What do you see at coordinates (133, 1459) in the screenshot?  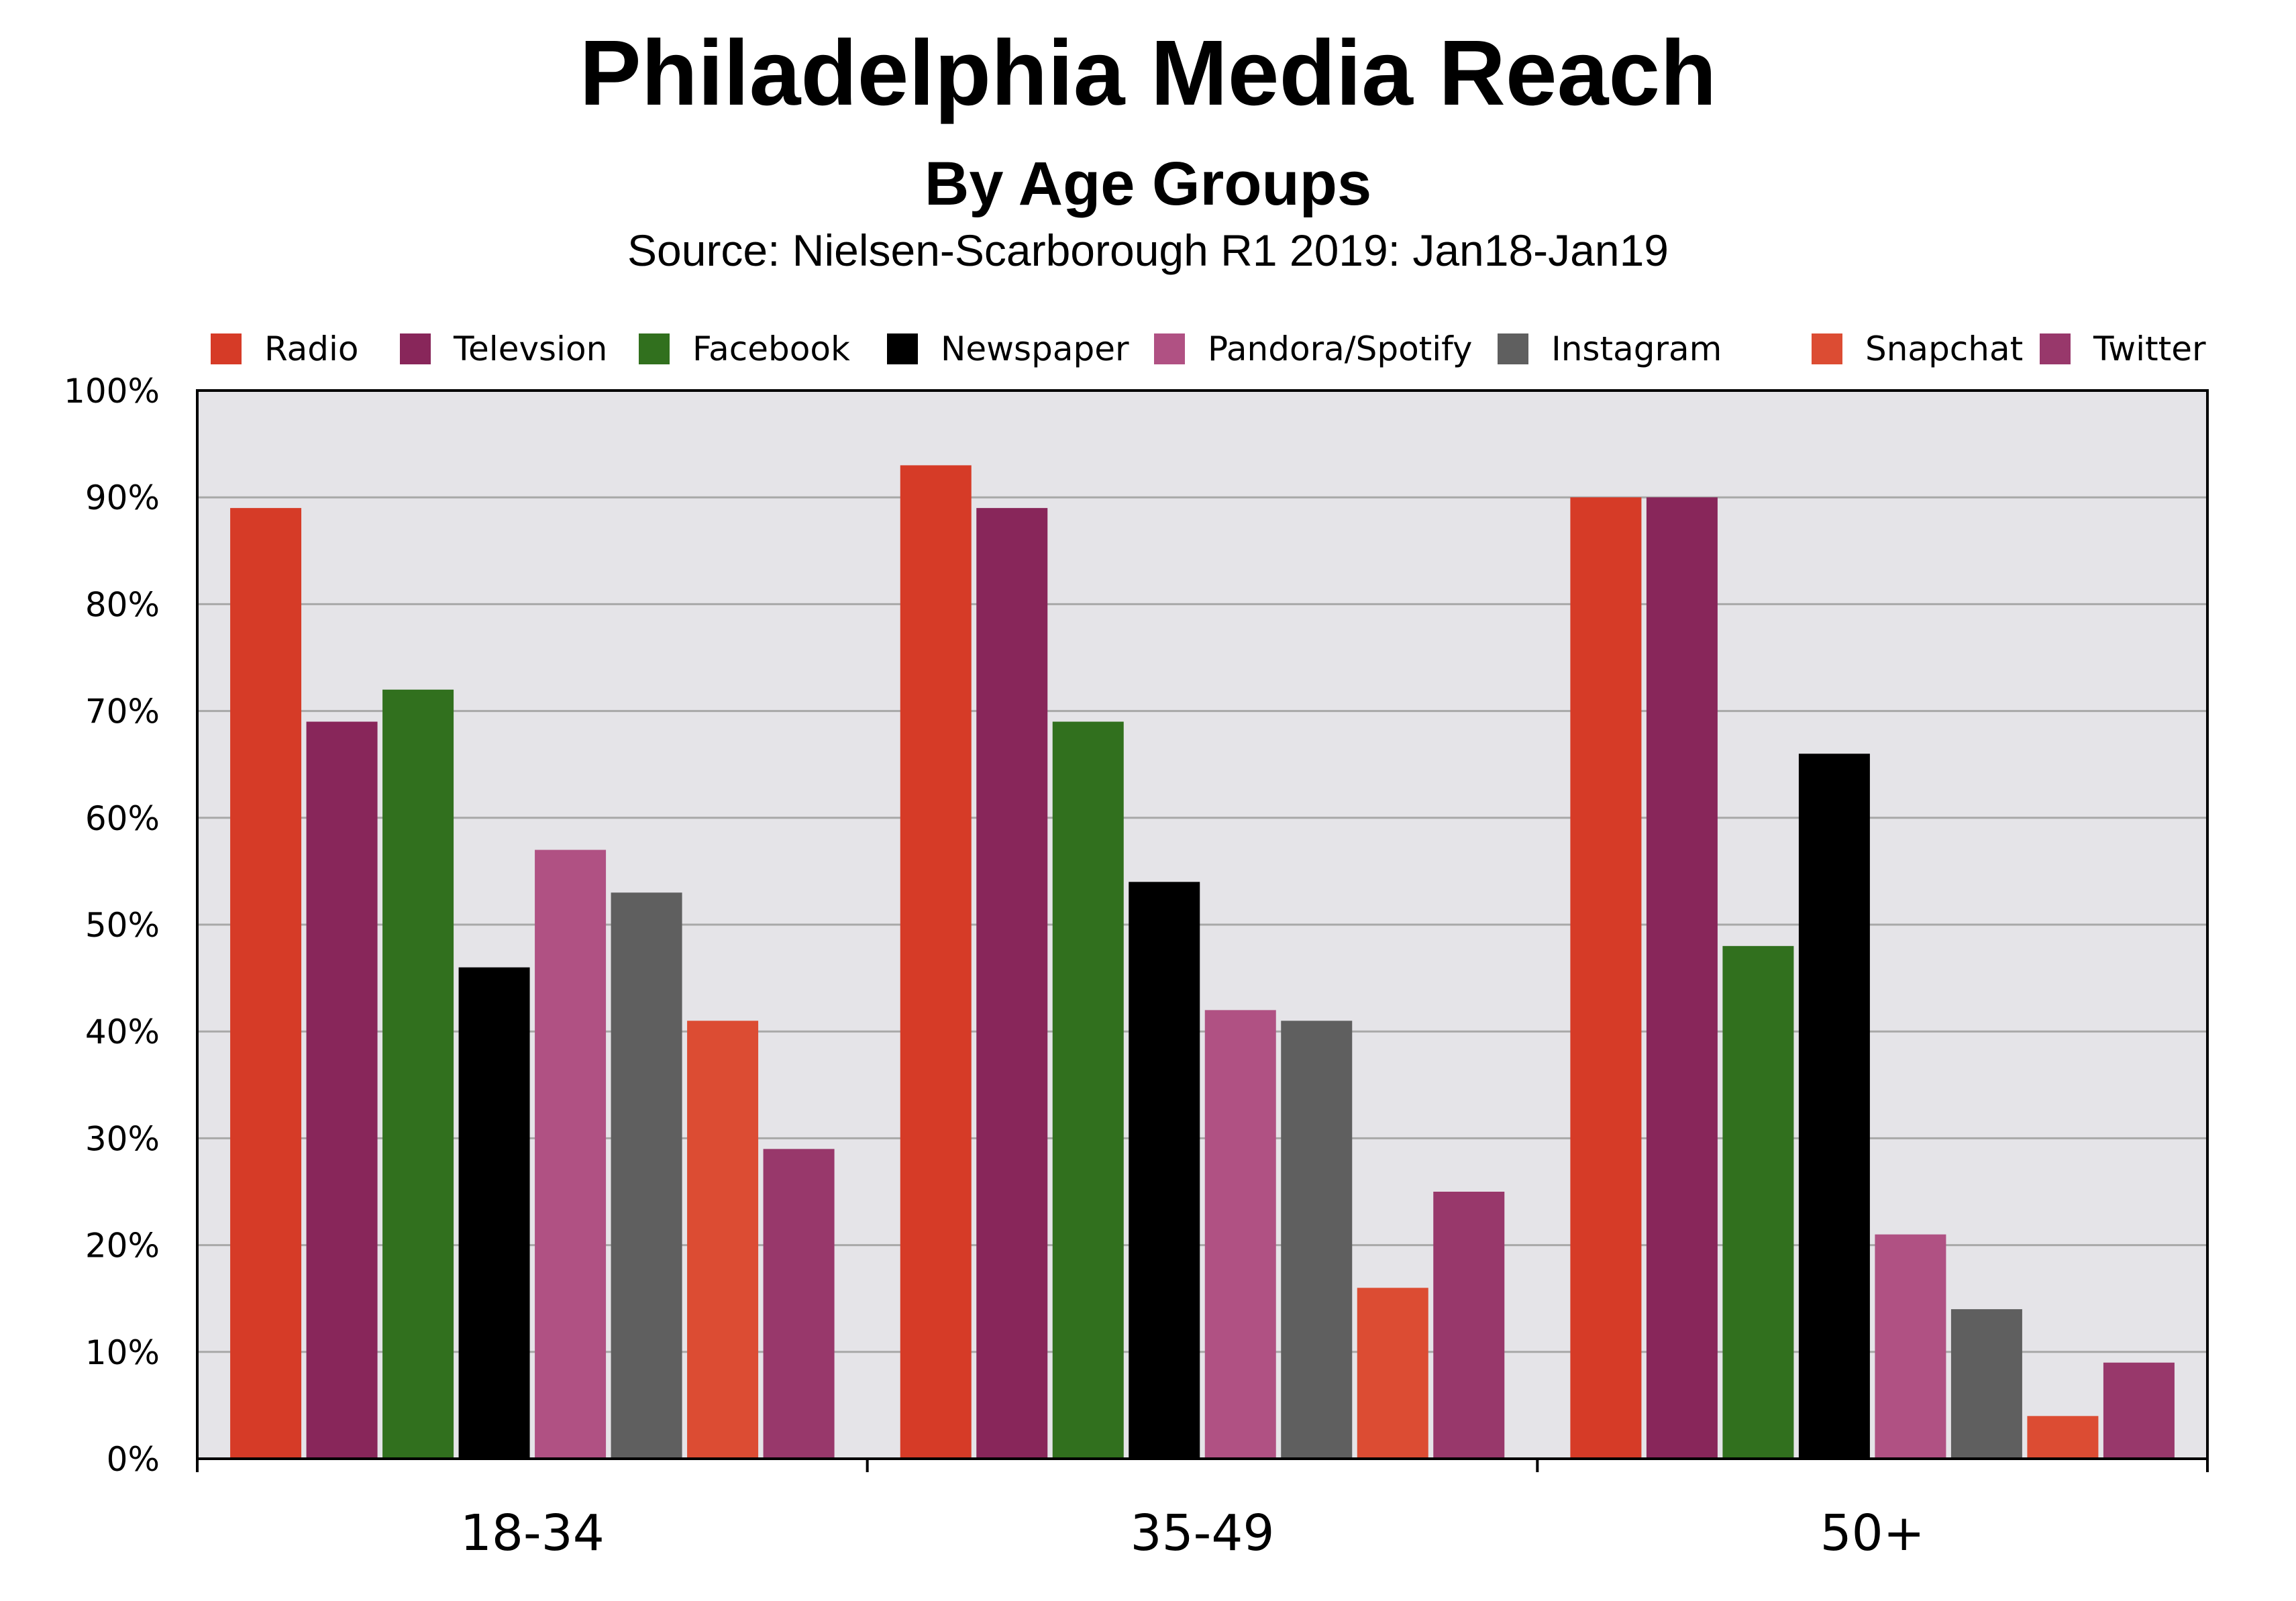 I see `y-tick-label: 0%` at bounding box center [133, 1459].